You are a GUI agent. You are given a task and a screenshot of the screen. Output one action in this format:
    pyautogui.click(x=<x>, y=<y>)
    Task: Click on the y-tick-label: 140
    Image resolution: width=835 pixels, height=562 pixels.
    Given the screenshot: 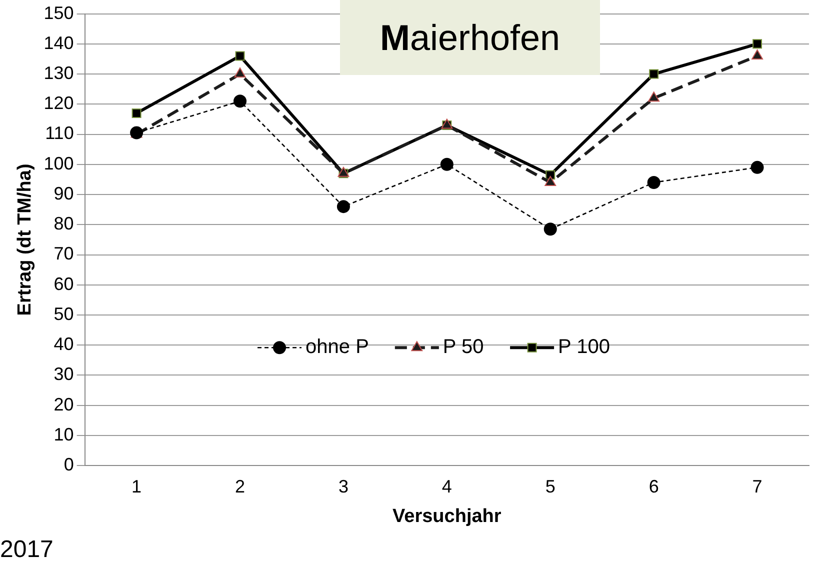 What is the action you would take?
    pyautogui.click(x=59, y=42)
    